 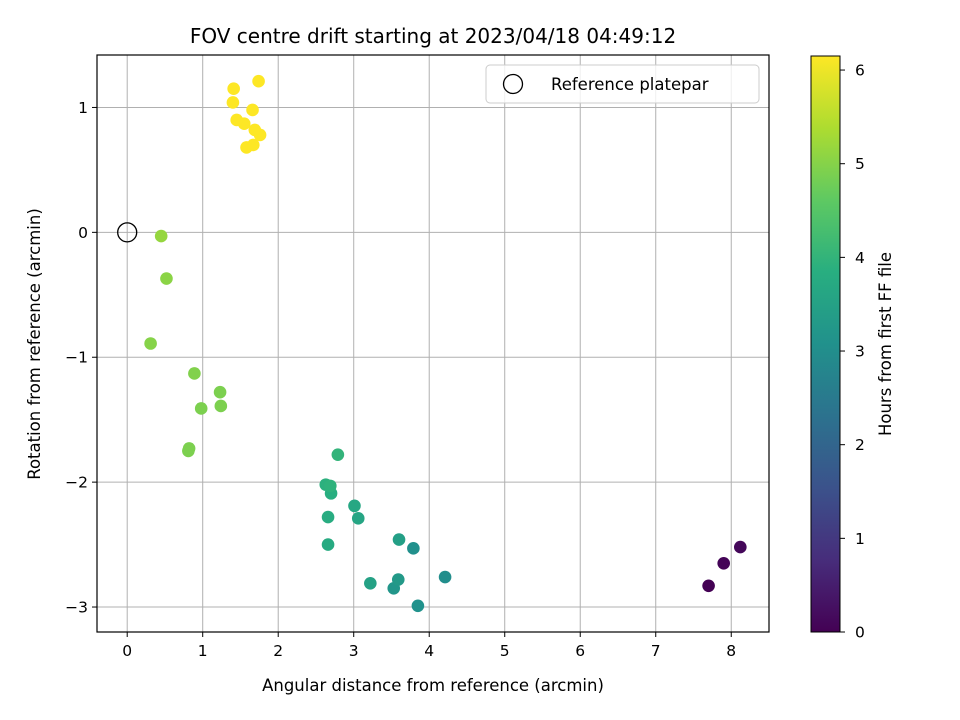 I want to click on colorbar: 0 1 2 3 4 5 6 Hours from first FF file, so click(x=852, y=348).